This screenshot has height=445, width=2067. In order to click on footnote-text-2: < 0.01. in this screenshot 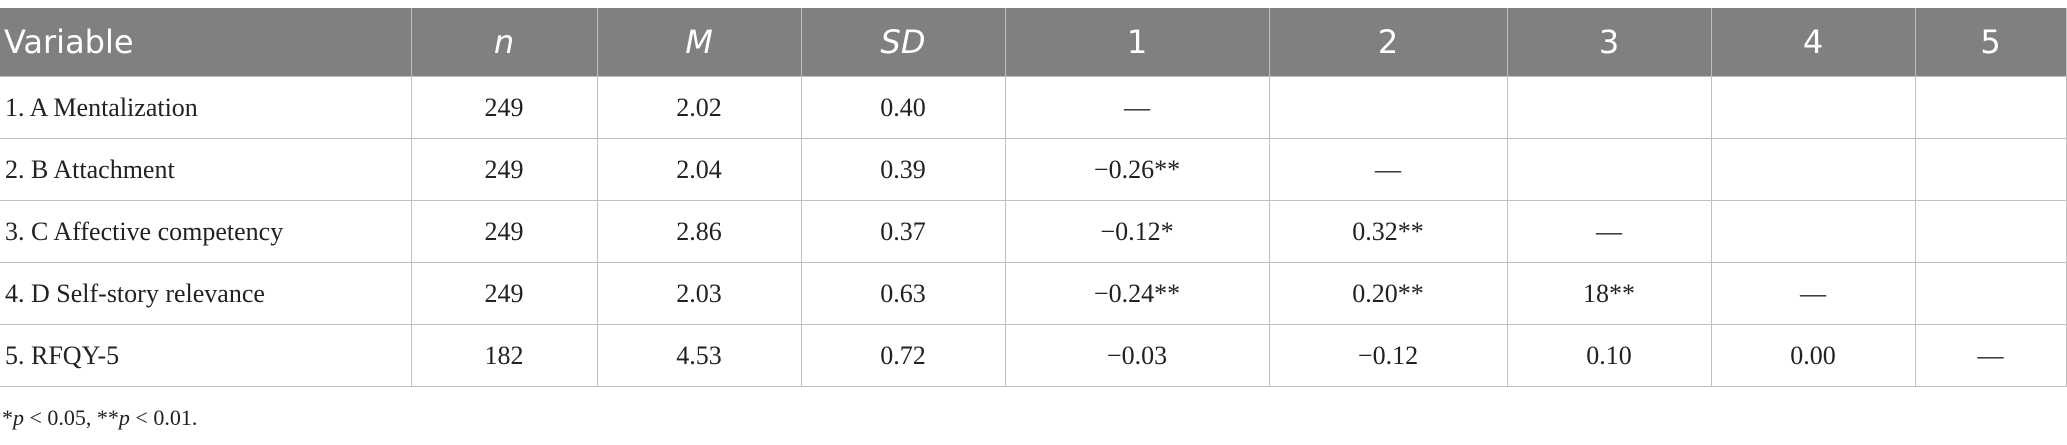, I will do `click(163, 417)`.